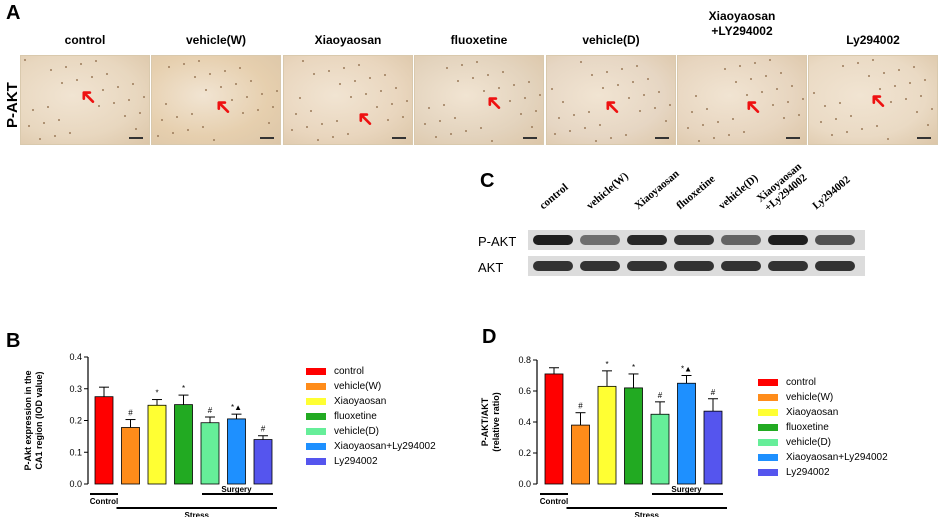 The width and height of the screenshot is (941, 517). What do you see at coordinates (524, 391) in the screenshot?
I see `y-tick-label: 0.6` at bounding box center [524, 391].